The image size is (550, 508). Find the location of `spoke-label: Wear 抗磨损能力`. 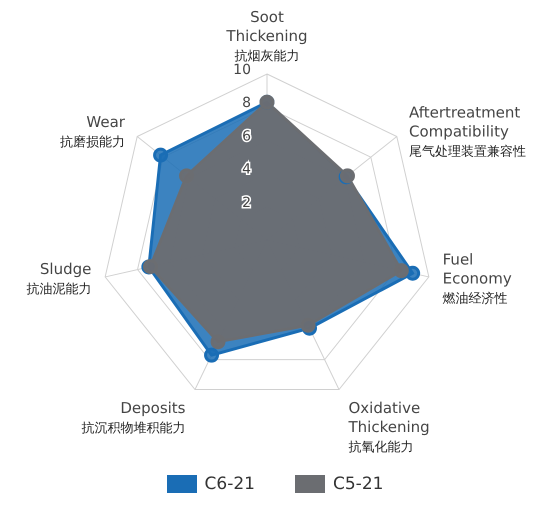

spoke-label: Wear 抗磨损能力 is located at coordinates (93, 131).